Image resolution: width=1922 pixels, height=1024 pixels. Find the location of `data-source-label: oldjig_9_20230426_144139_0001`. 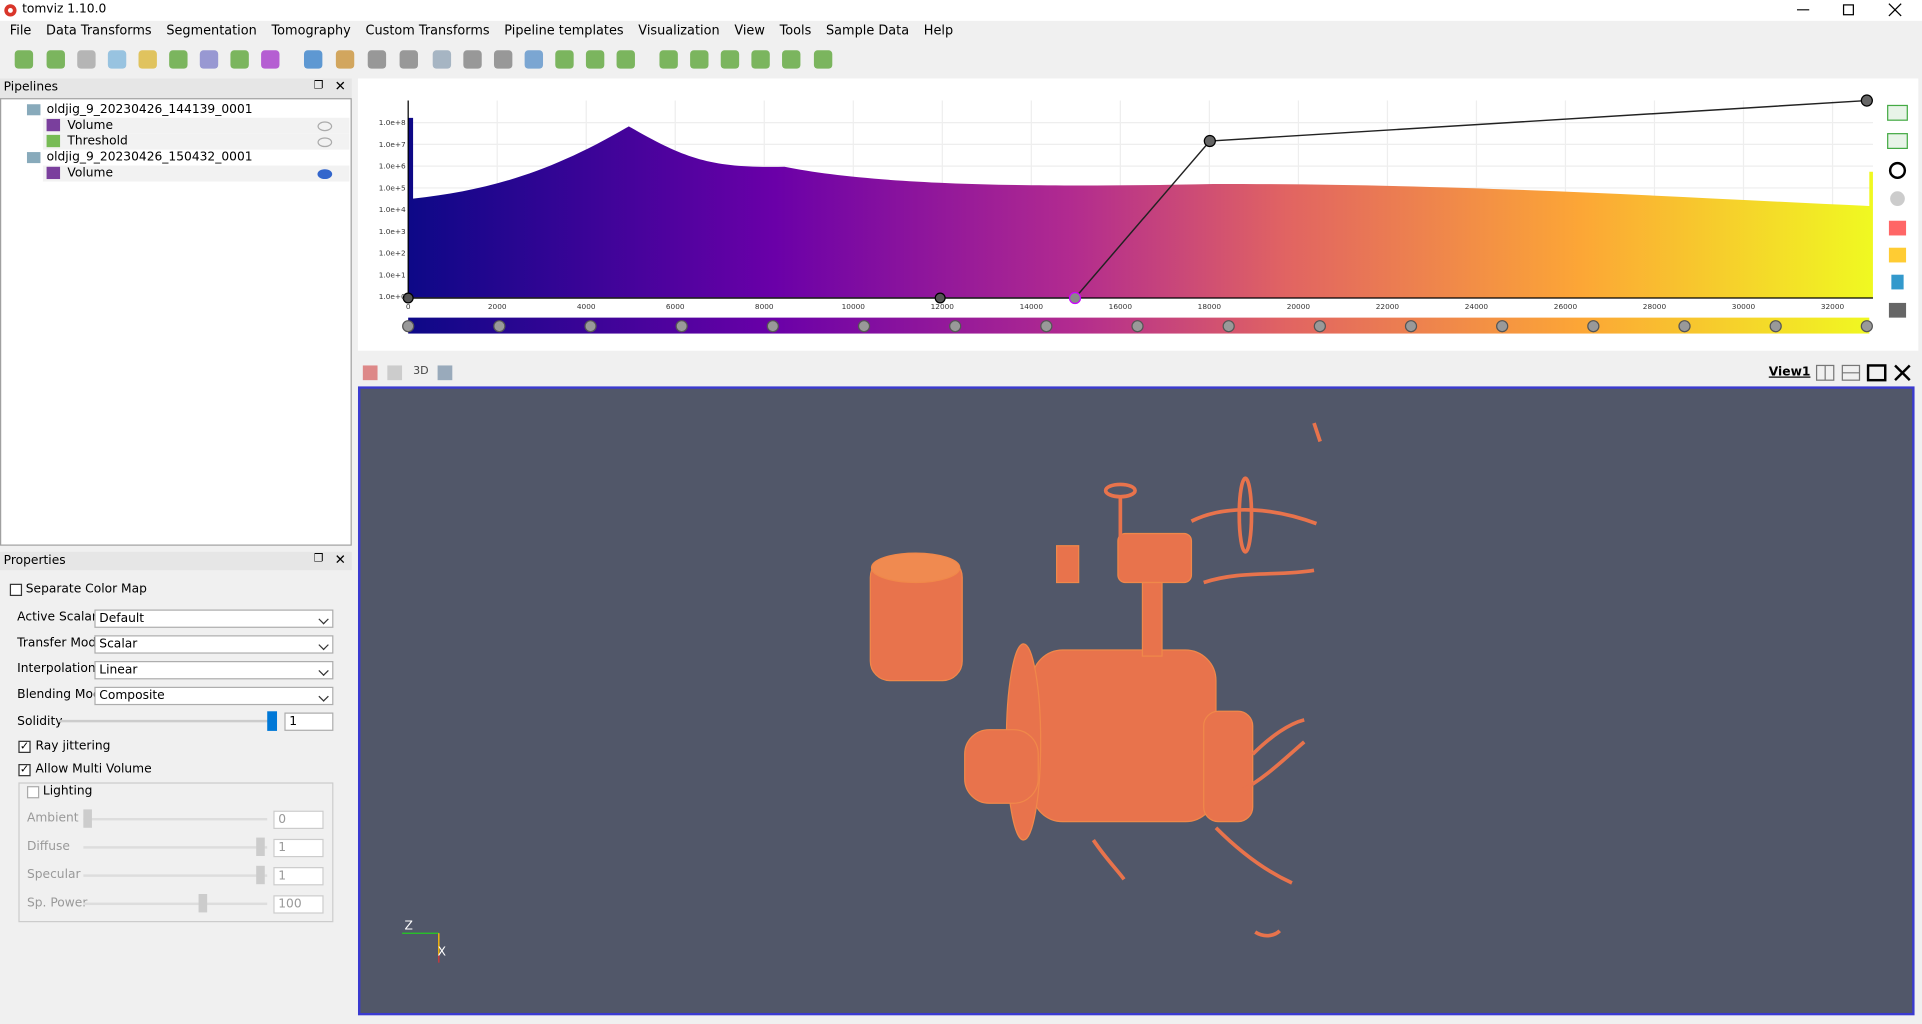

data-source-label: oldjig_9_20230426_144139_0001 is located at coordinates (149, 110).